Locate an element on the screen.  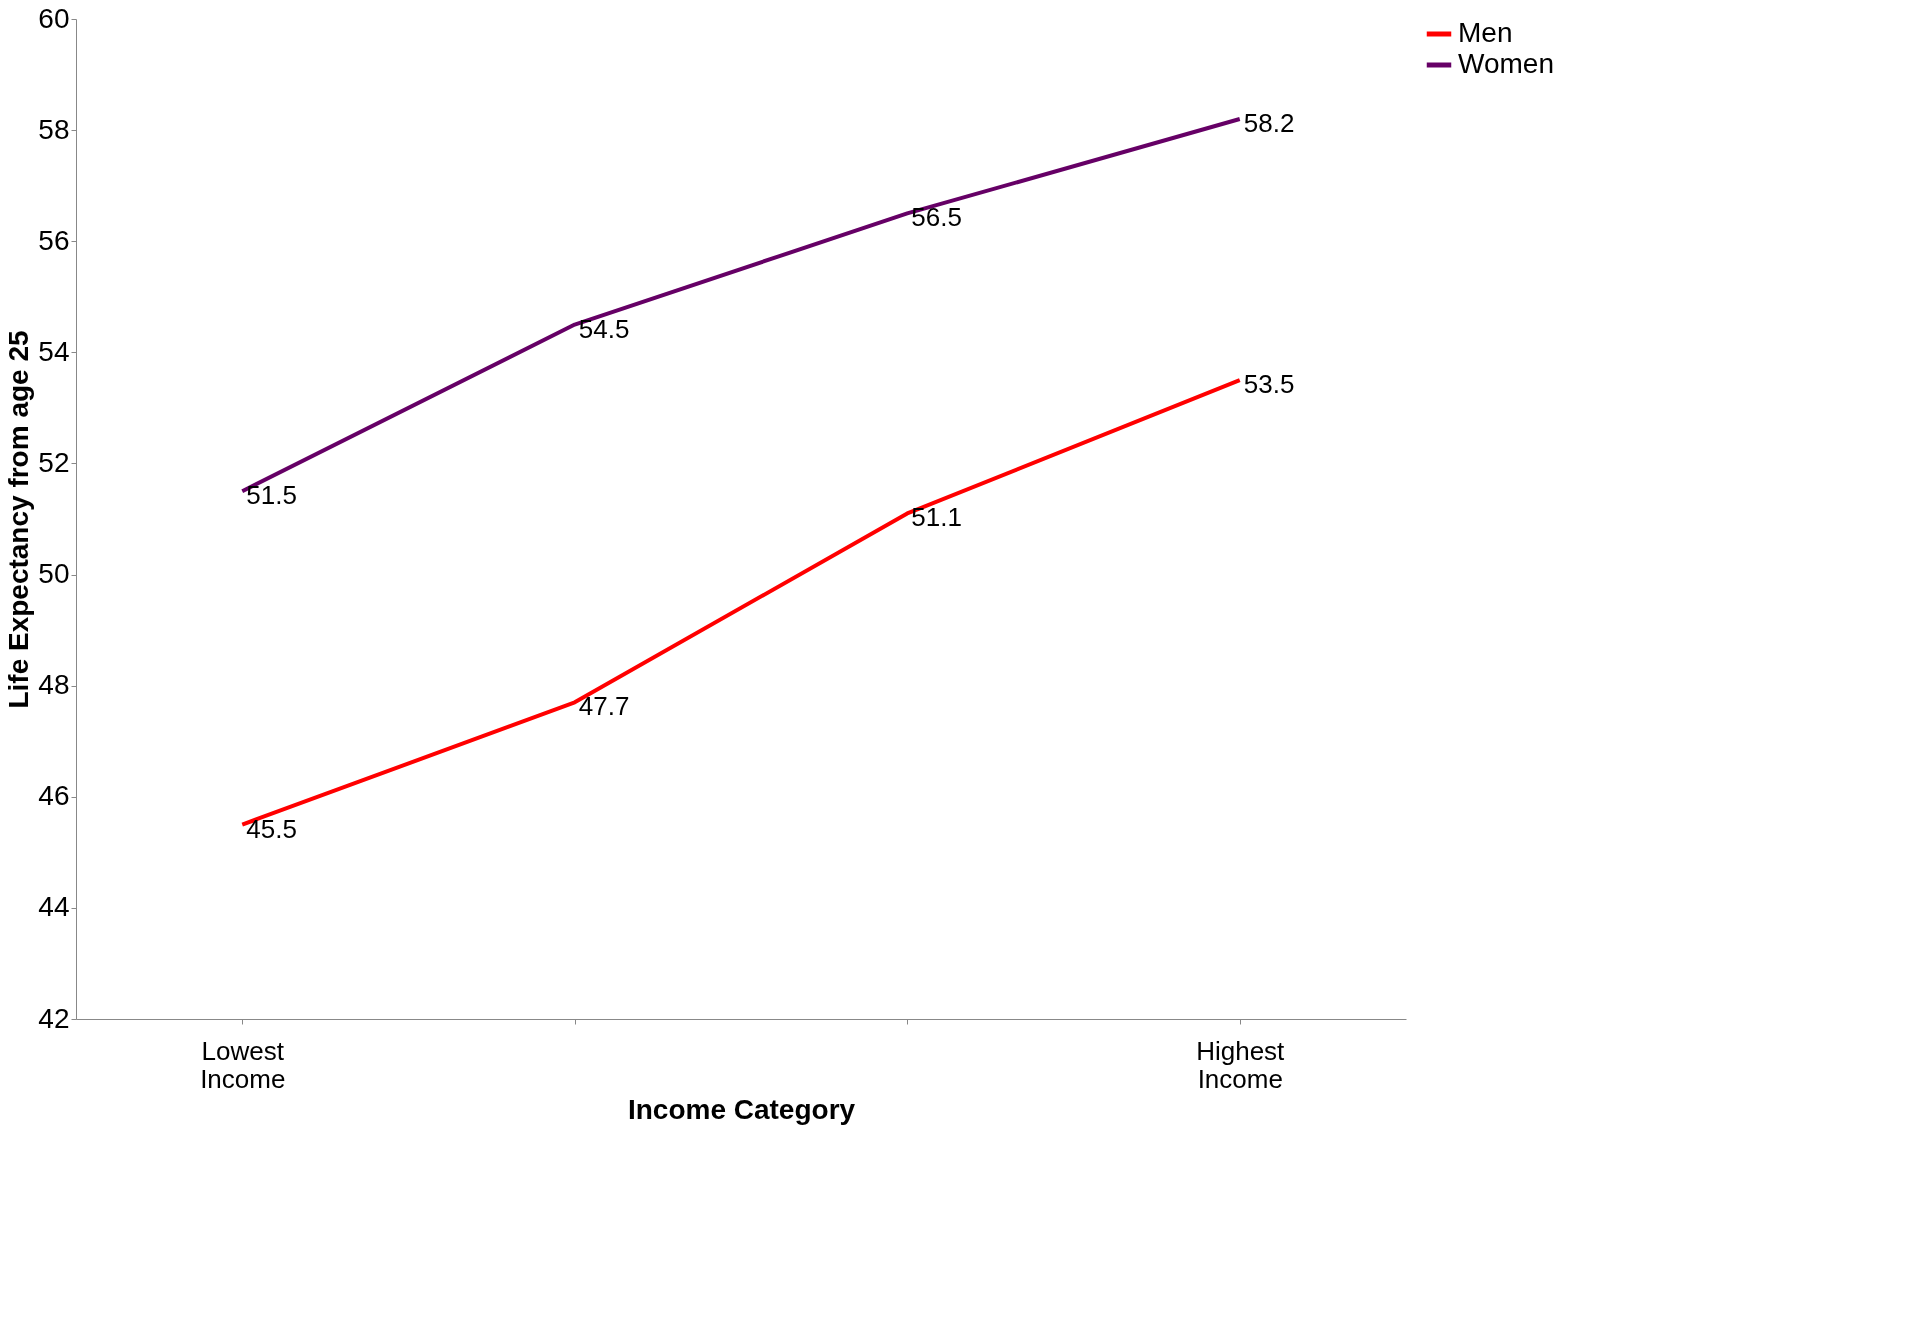
x-tick-label: Highest Income is located at coordinates (1241, 1064).